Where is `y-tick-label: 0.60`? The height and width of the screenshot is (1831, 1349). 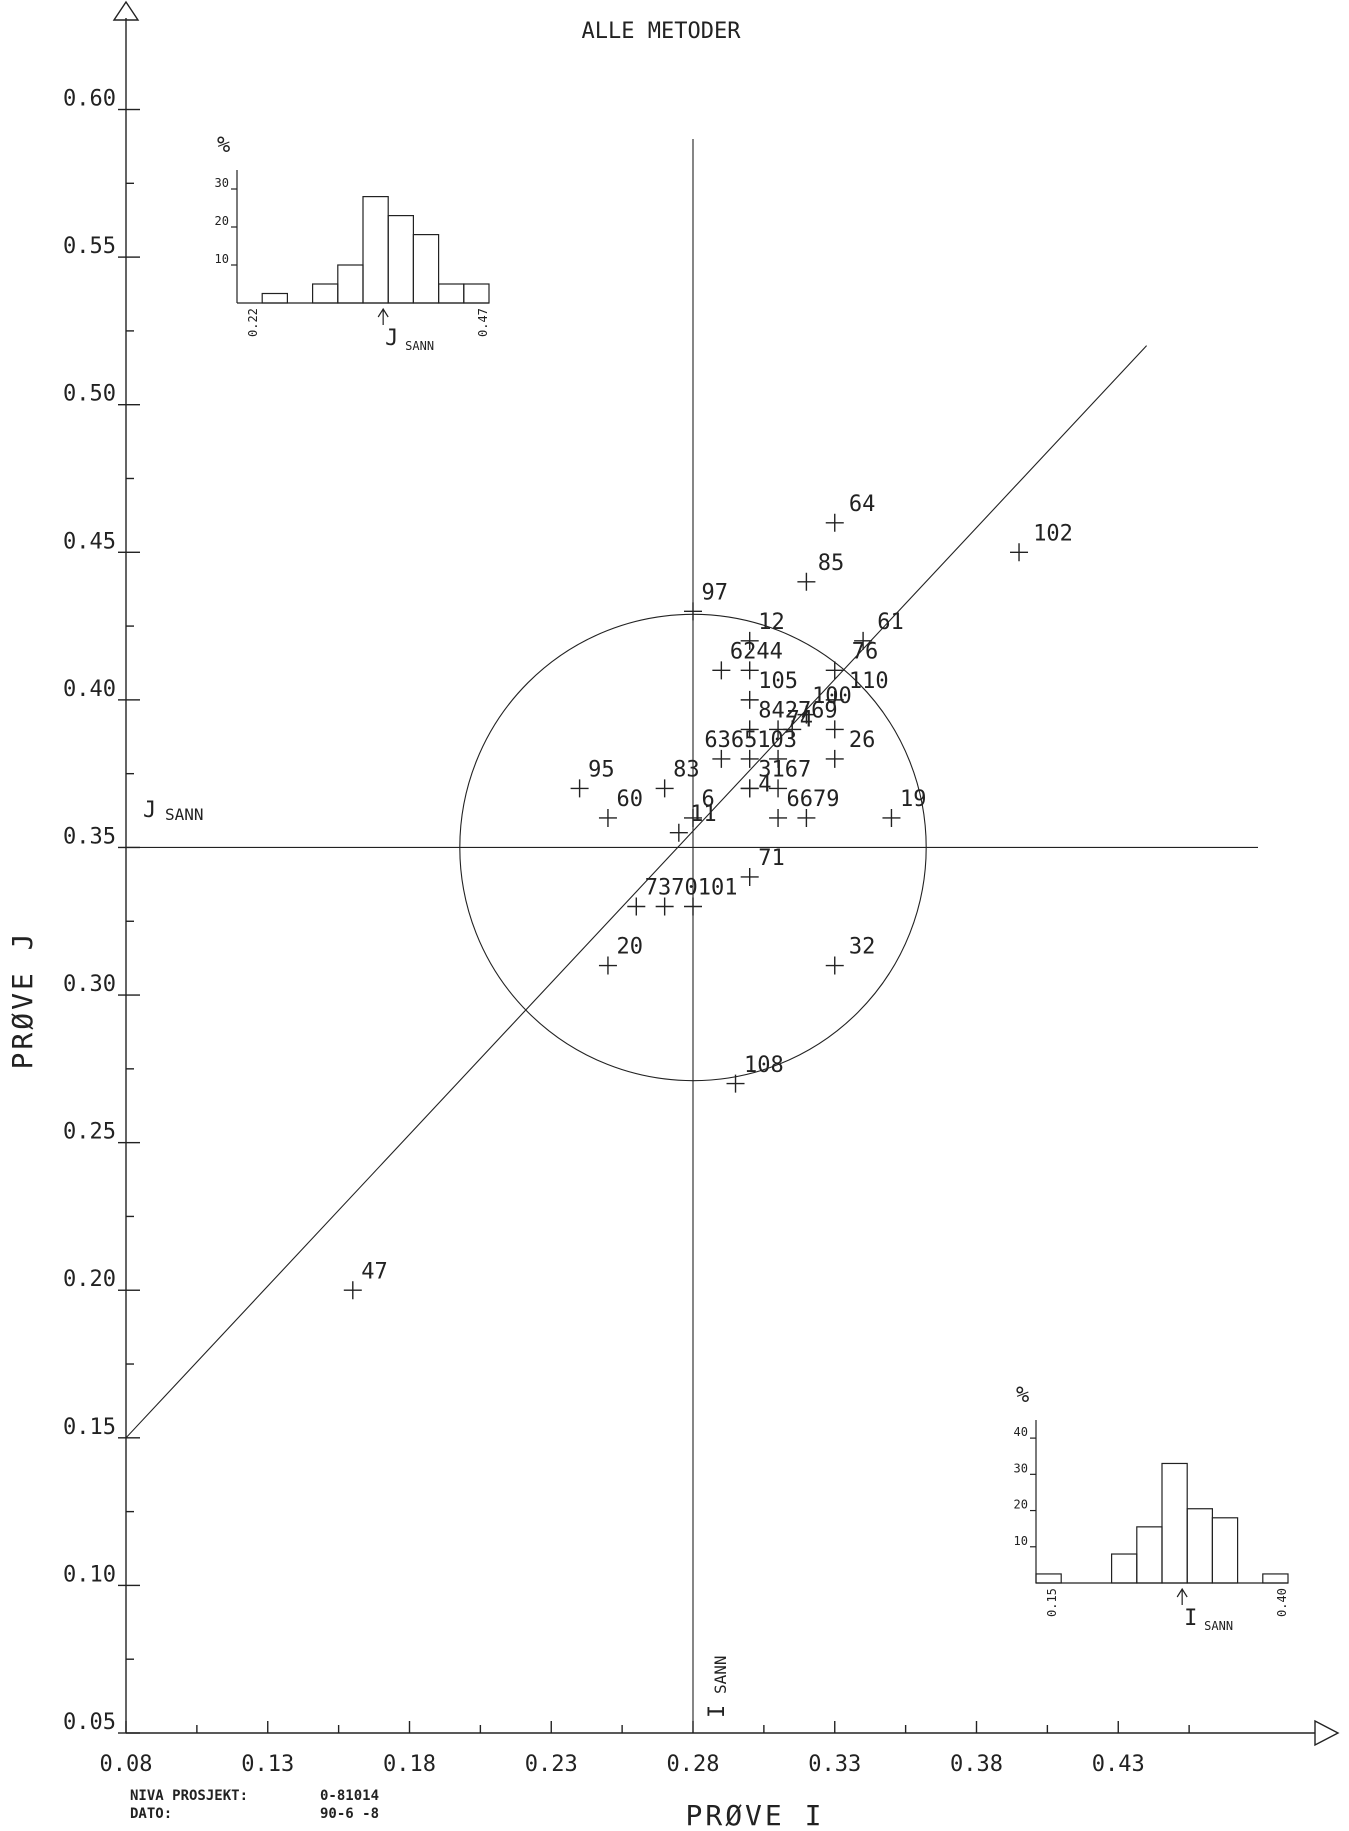
y-tick-label: 0.60 is located at coordinates (89, 99).